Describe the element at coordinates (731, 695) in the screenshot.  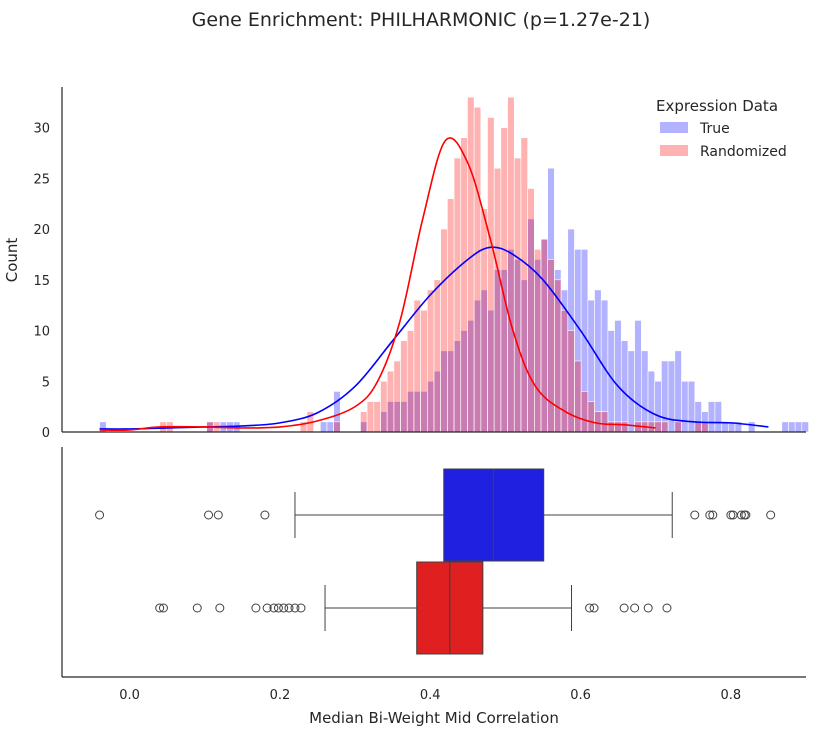
I see `x-tick-label: 0.8` at that location.